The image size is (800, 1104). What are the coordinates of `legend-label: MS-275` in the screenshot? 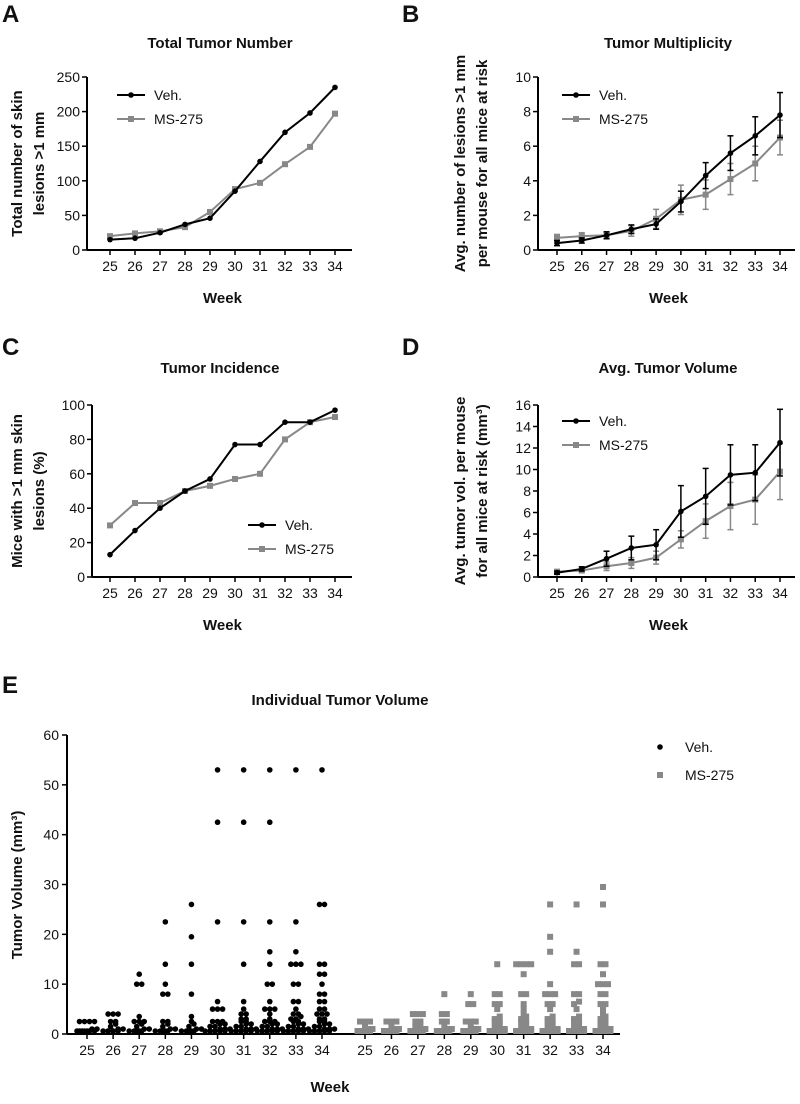 It's located at (623, 445).